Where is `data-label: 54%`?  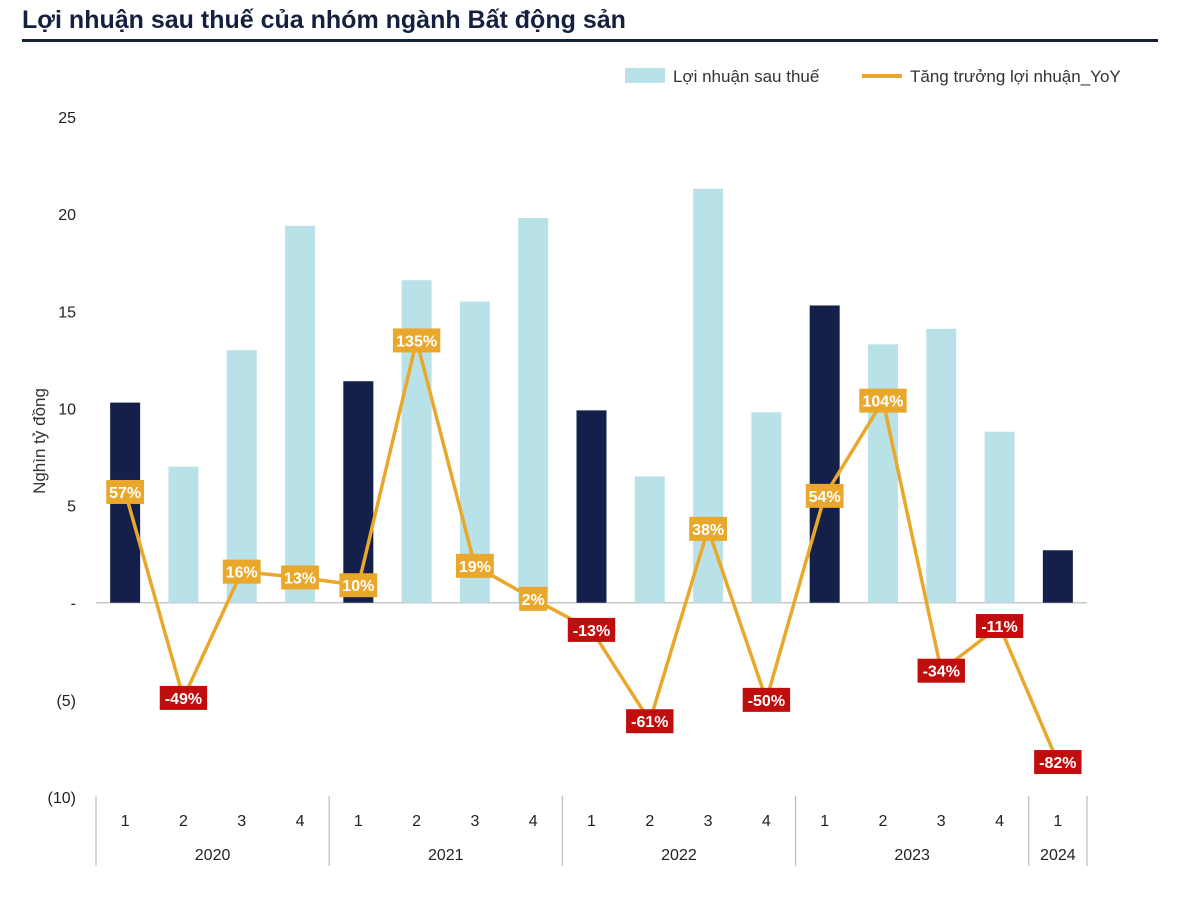 data-label: 54% is located at coordinates (824, 495).